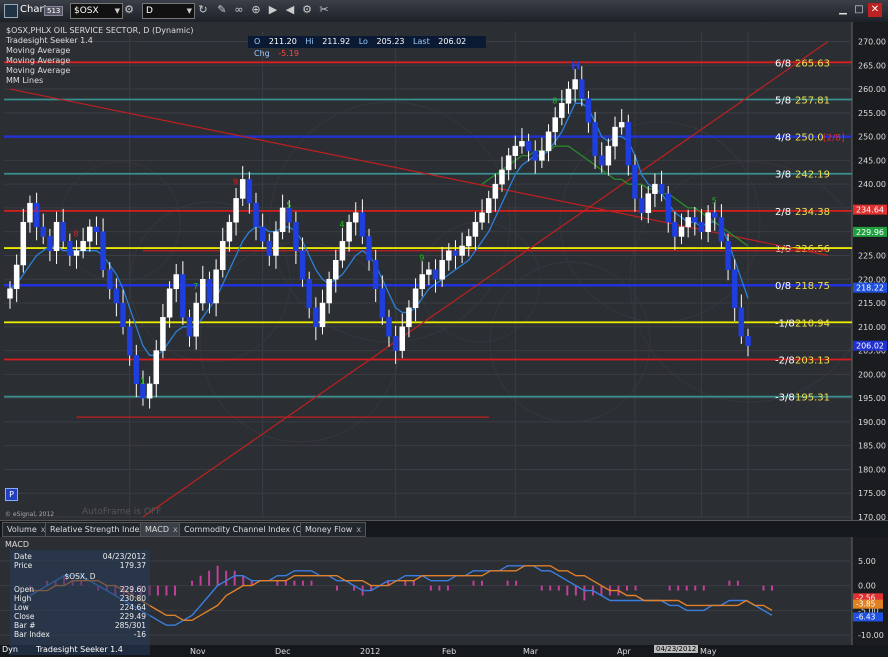 The height and width of the screenshot is (657, 888). What do you see at coordinates (870, 288) in the screenshot?
I see `price-tag-label: 218.22` at bounding box center [870, 288].